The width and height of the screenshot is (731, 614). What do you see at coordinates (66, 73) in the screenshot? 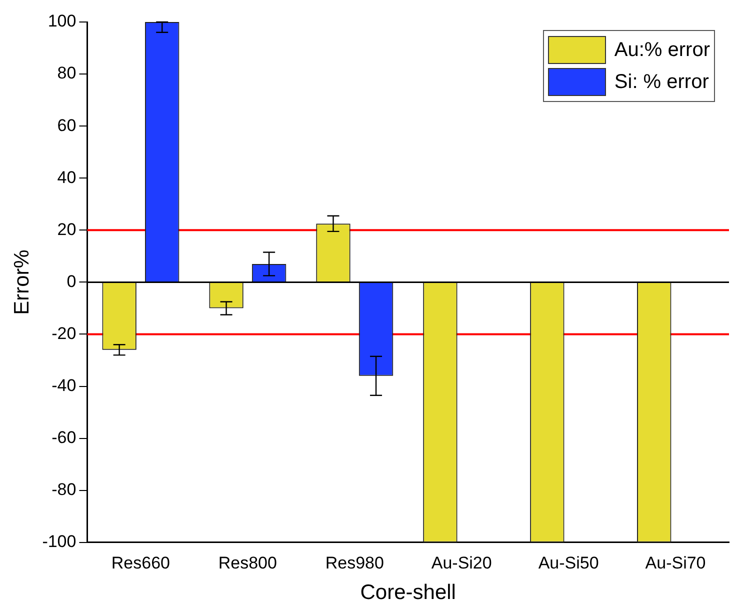
I see `y-tick-label: 80` at bounding box center [66, 73].